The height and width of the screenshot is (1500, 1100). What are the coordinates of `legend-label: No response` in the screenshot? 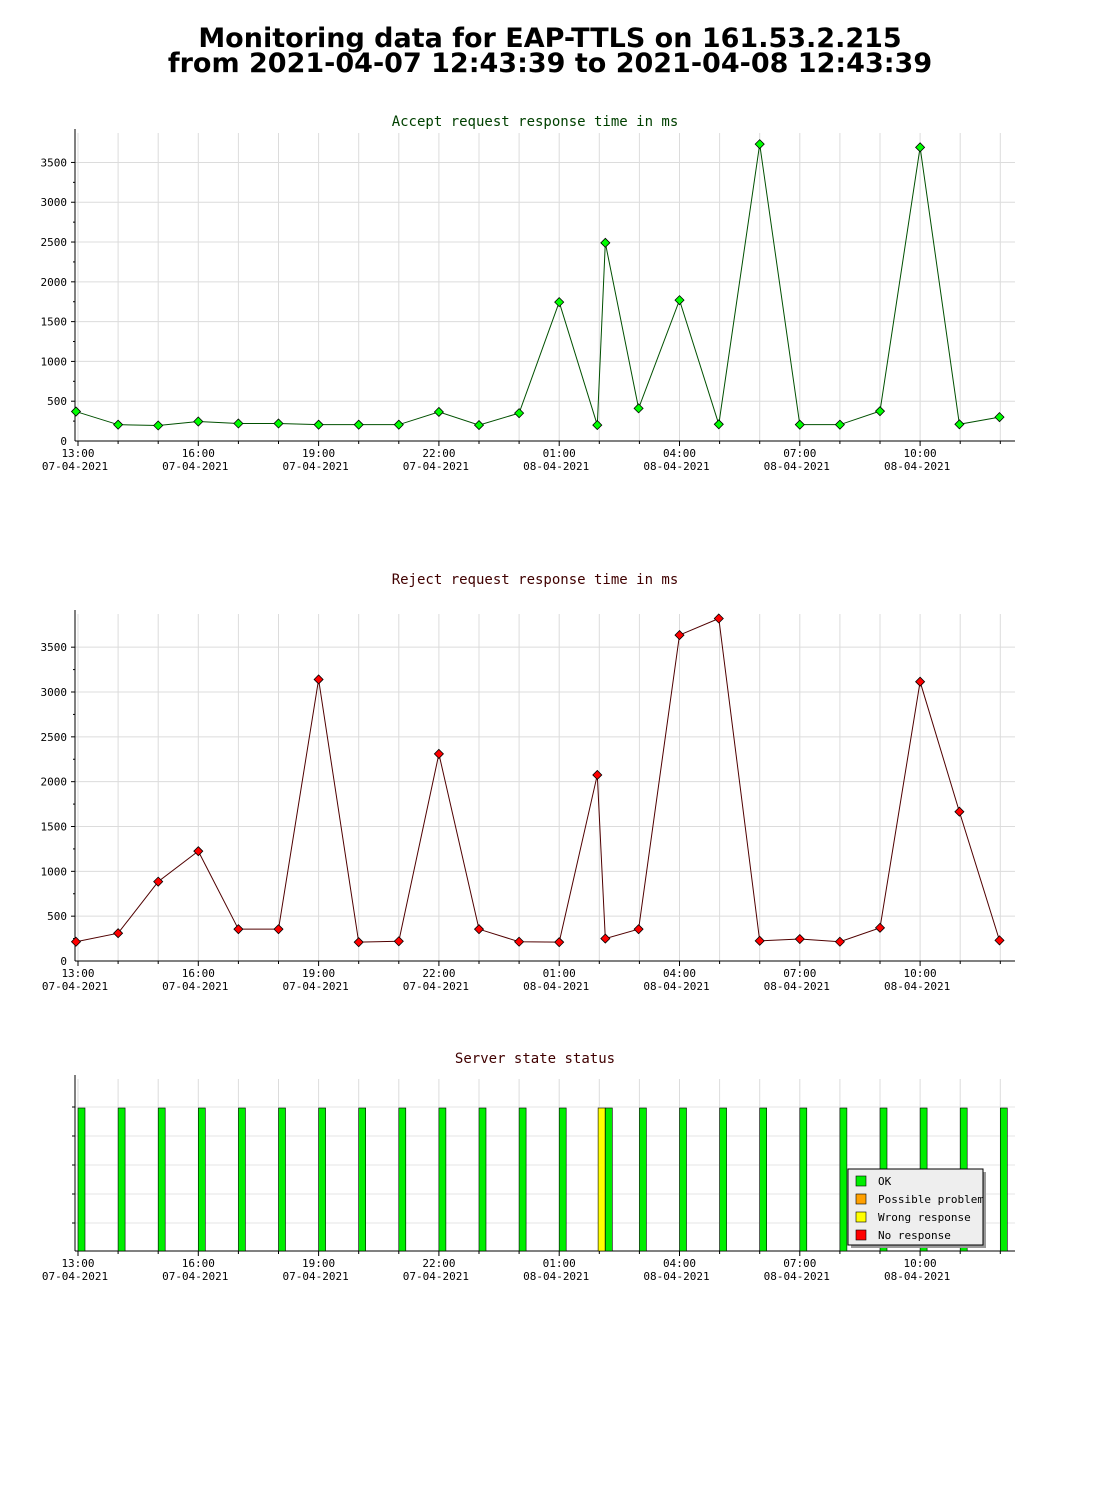 It's located at (914, 1235).